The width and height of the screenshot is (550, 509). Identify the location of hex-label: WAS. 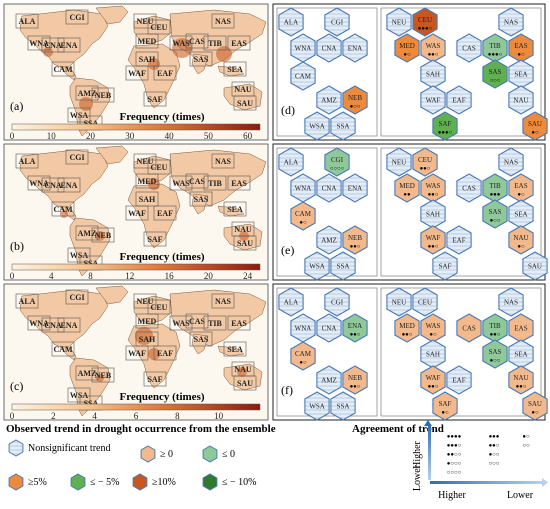
(433, 186).